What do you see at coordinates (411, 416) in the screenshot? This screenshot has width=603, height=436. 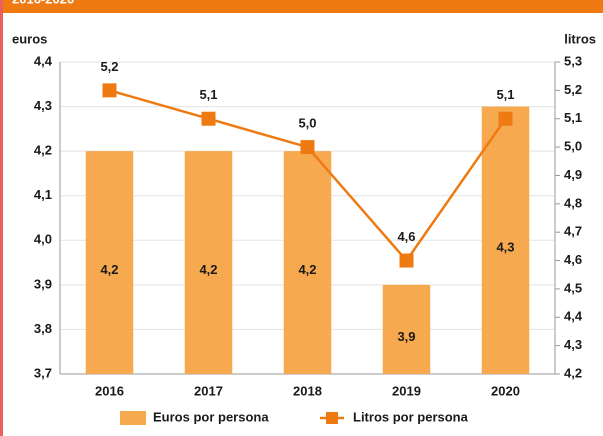 I see `legend-label: Litros por persona` at bounding box center [411, 416].